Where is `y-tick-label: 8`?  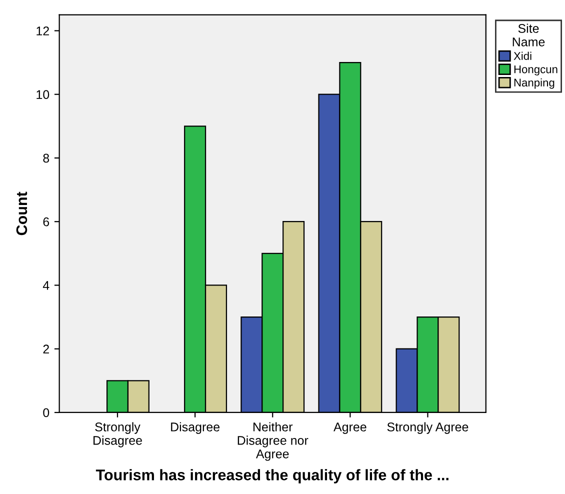
y-tick-label: 8 is located at coordinates (46, 158).